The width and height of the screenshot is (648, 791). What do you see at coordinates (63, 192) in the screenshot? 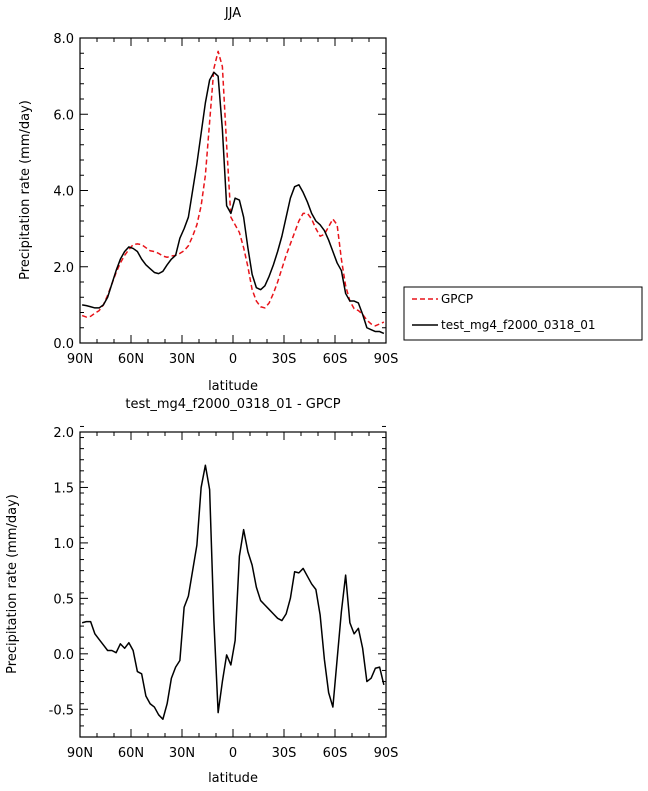
I see `top-y-tick-label: 4.0` at bounding box center [63, 192].